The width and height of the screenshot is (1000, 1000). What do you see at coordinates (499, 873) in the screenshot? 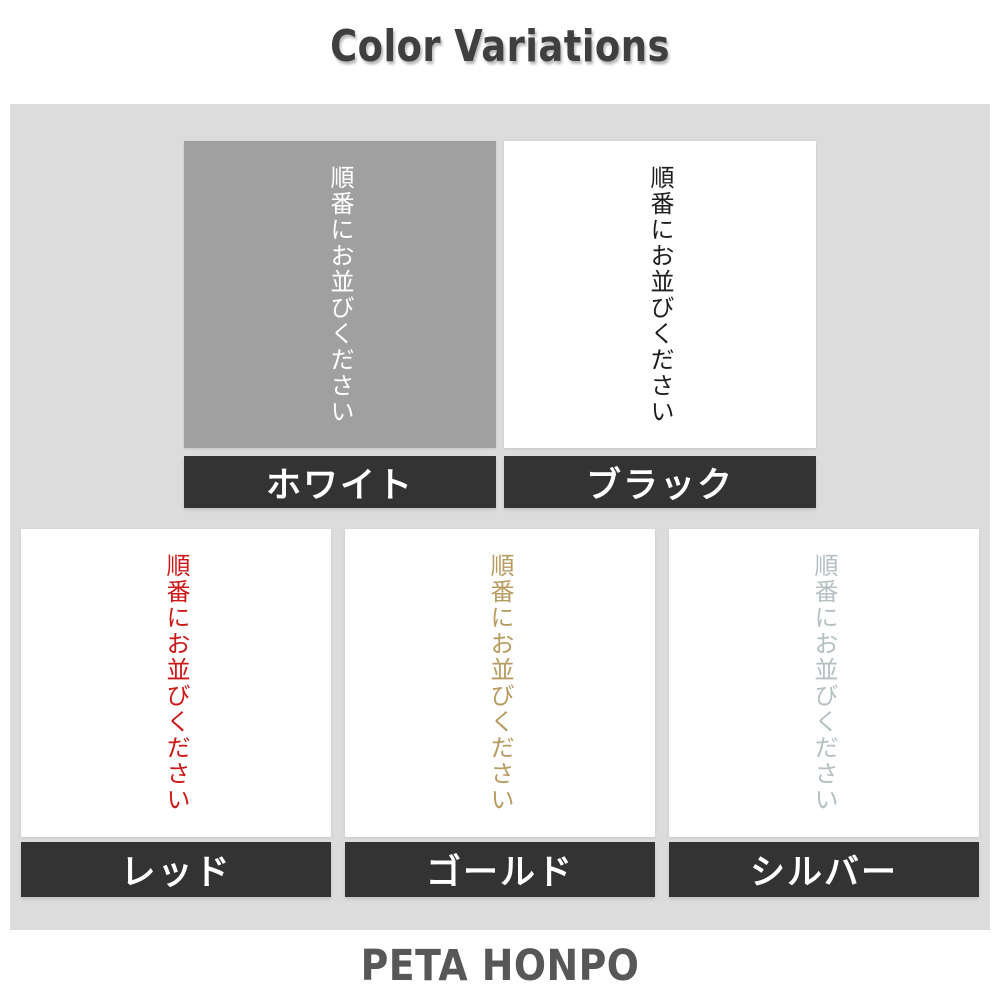
I see `color-label-gold: ゴールド` at bounding box center [499, 873].